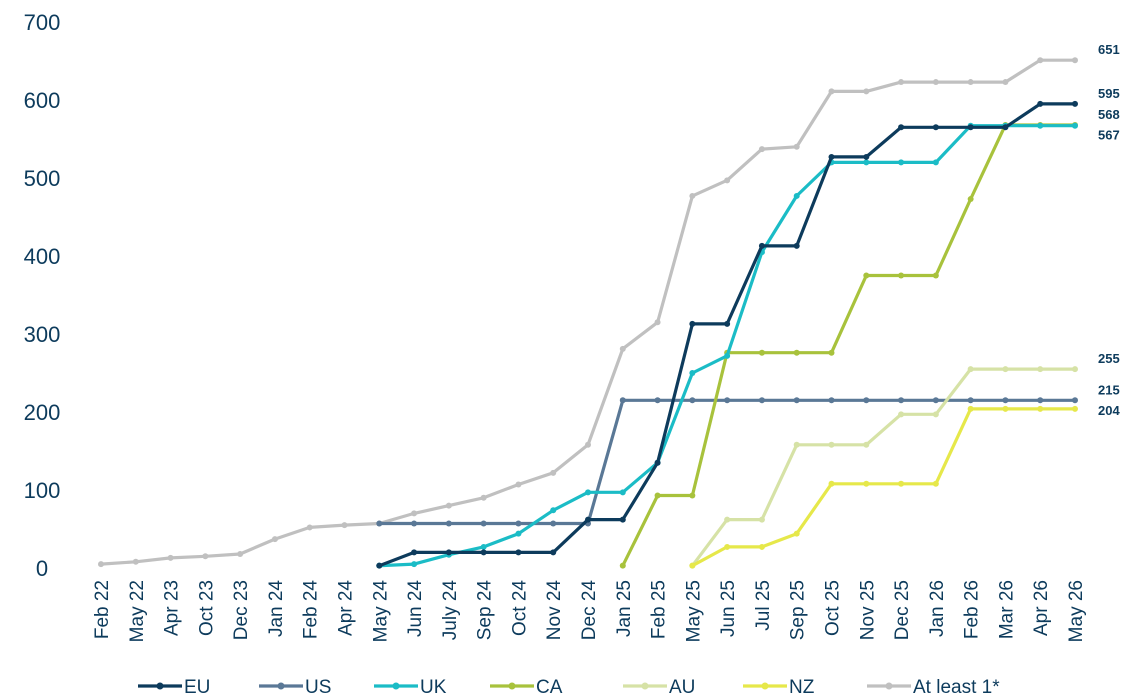  Describe the element at coordinates (42, 256) in the screenshot. I see `y-tick-label: 400` at that location.